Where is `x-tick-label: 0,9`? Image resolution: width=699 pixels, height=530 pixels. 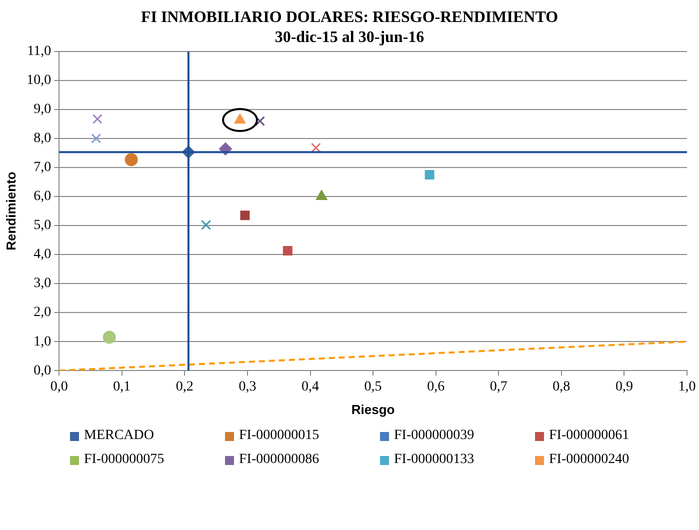 x-tick-label: 0,9 is located at coordinates (624, 387).